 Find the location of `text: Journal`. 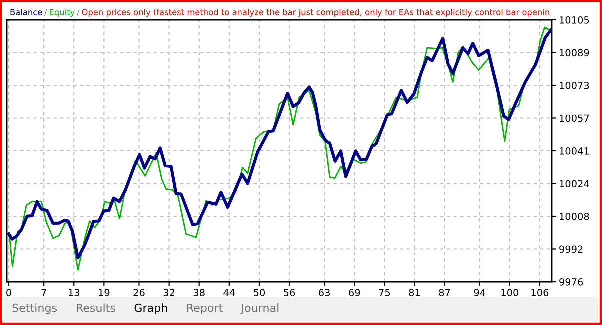

text: Journal is located at coordinates (259, 309).